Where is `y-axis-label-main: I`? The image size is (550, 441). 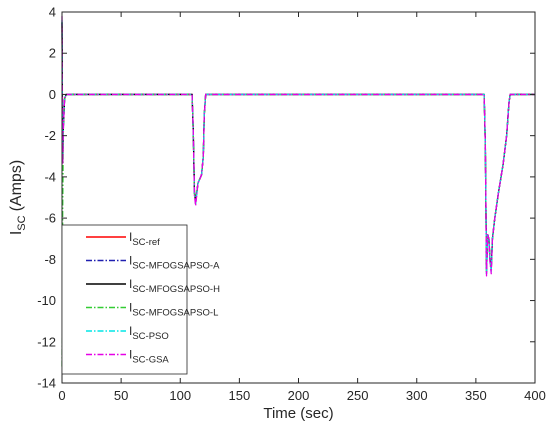
y-axis-label-main: I is located at coordinates (16, 233).